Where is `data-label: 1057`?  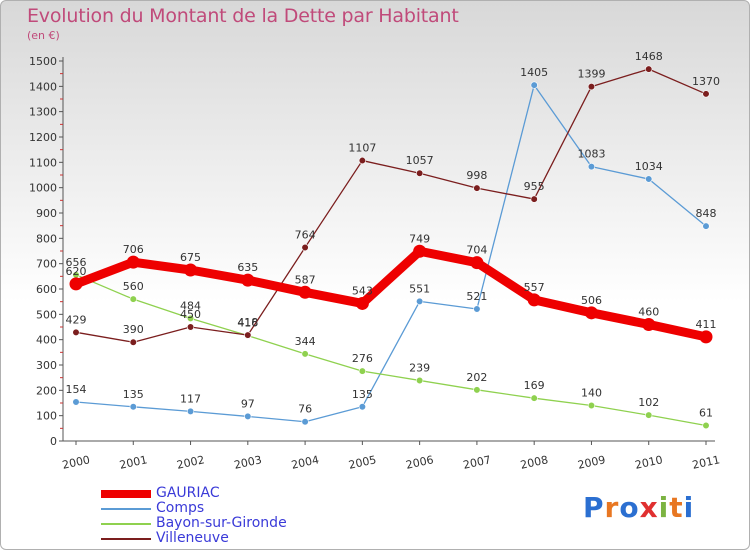 data-label: 1057 is located at coordinates (420, 160).